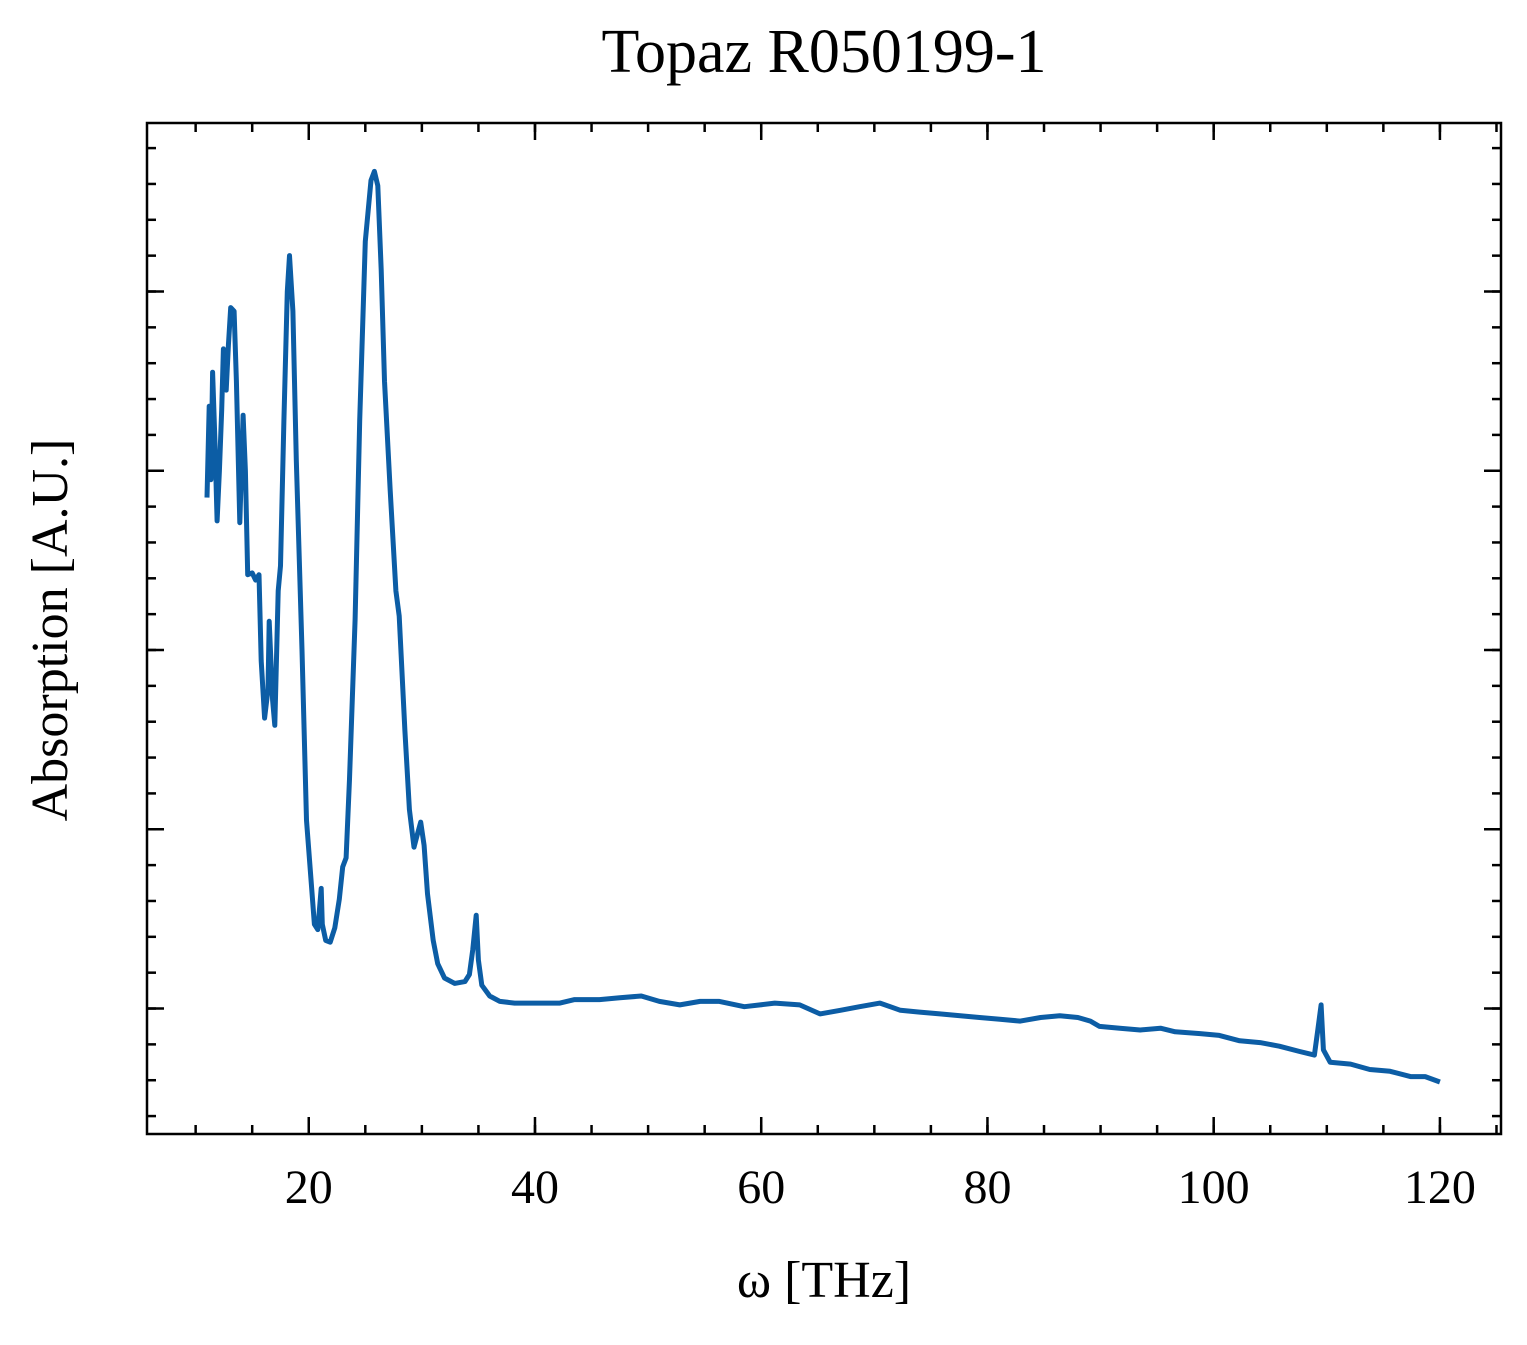 The height and width of the screenshot is (1345, 1527). What do you see at coordinates (761, 1187) in the screenshot?
I see `x-tick-label: 60` at bounding box center [761, 1187].